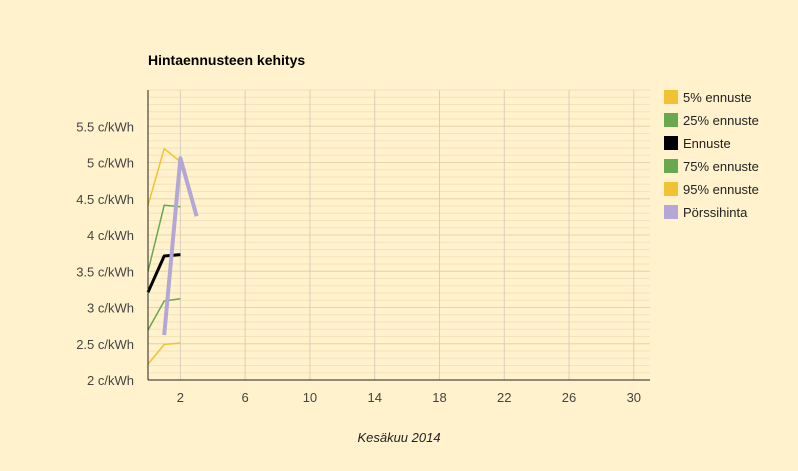 Image resolution: width=798 pixels, height=471 pixels. What do you see at coordinates (245, 397) in the screenshot?
I see `x-tick-label: 6` at bounding box center [245, 397].